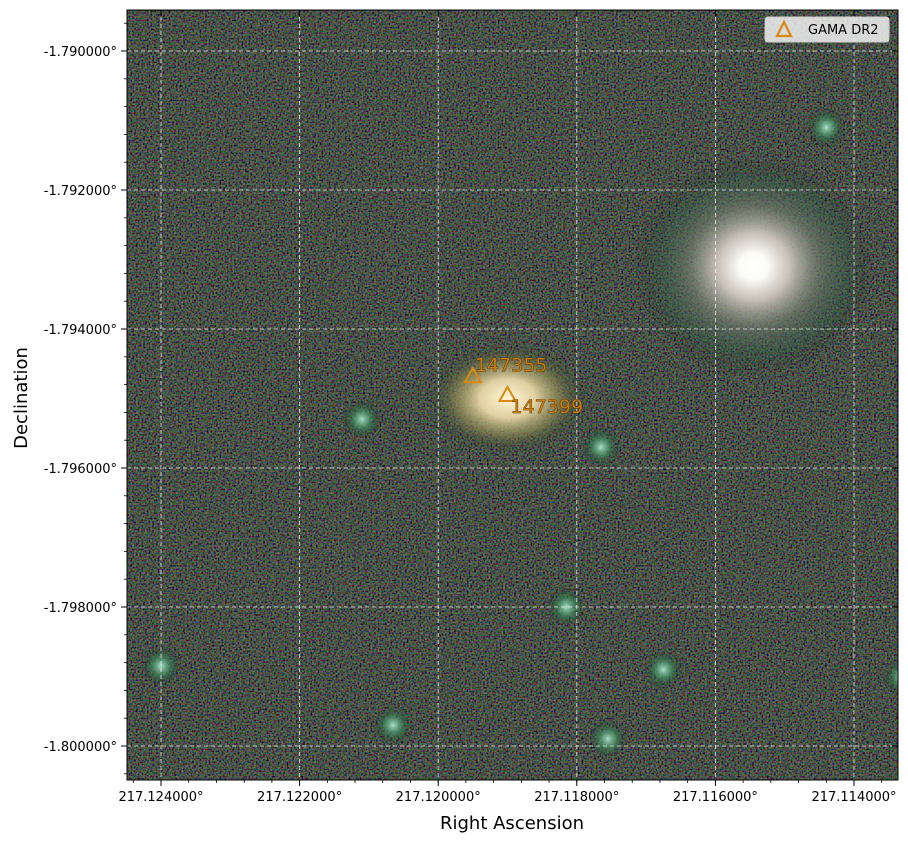 The image size is (908, 843). I want to click on y-tick-label-2: -1.794000°, so click(80, 330).